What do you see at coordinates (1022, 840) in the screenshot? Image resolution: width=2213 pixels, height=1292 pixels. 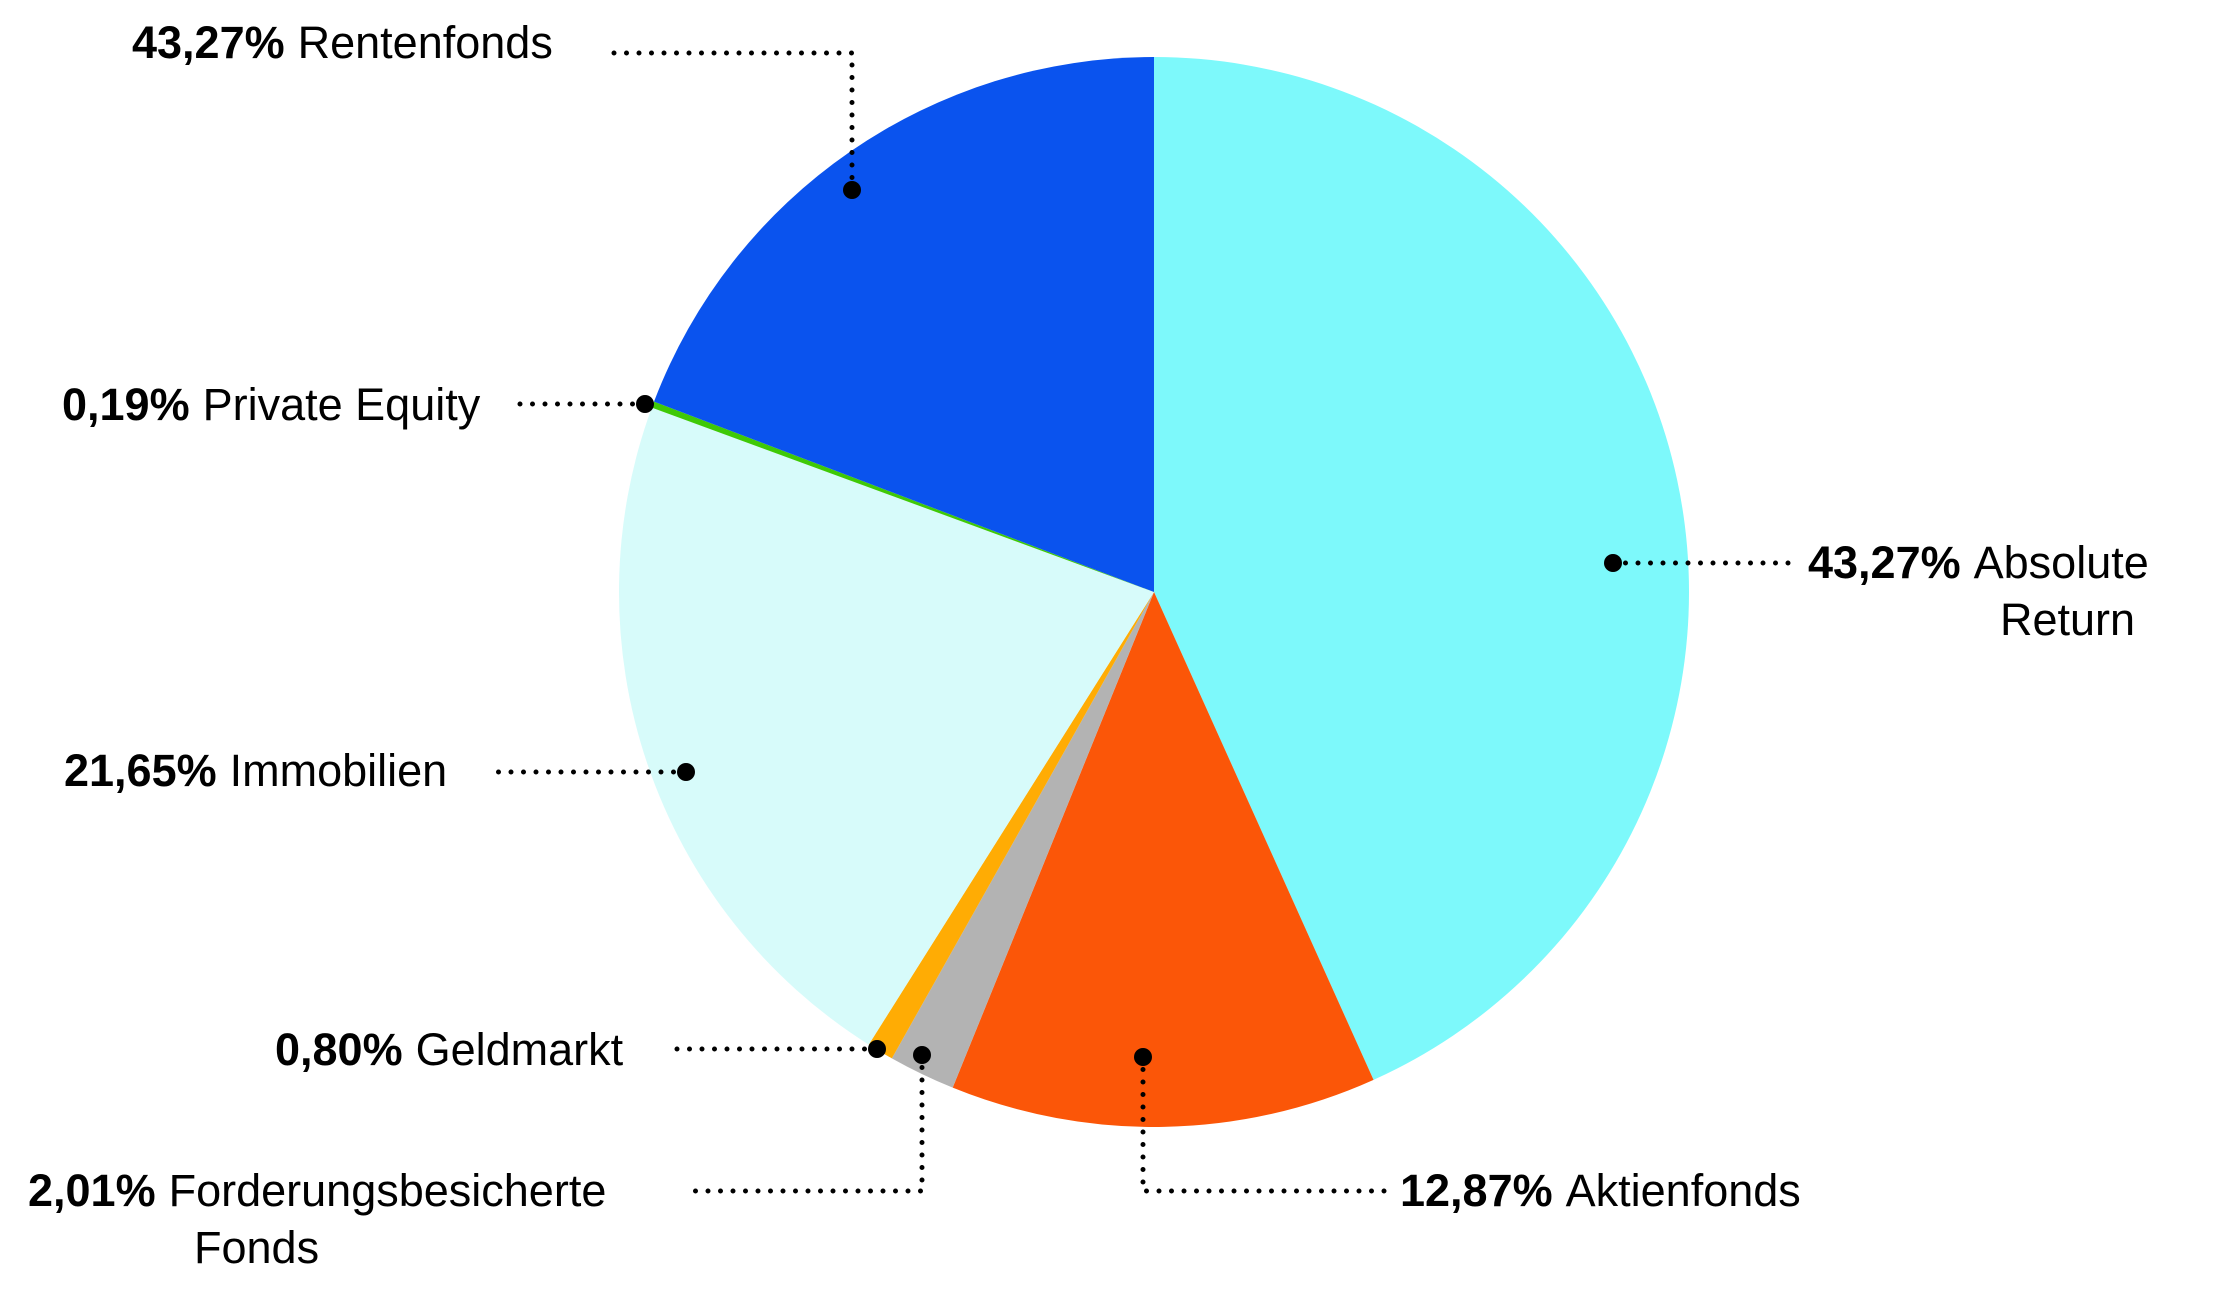 I see `pie-slice-forderungsbesicherte-fonds` at bounding box center [1022, 840].